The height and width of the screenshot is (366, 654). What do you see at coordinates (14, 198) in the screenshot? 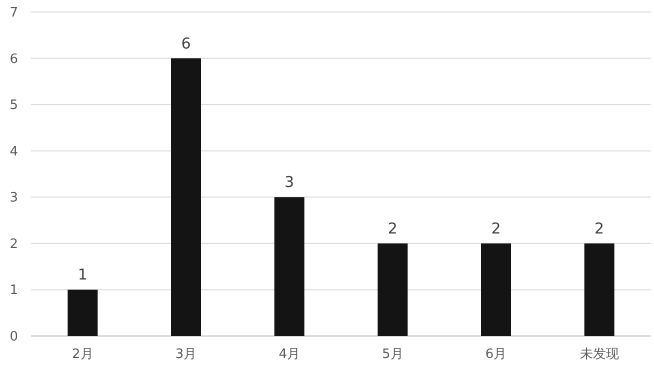
I see `y-tick-label: 3` at bounding box center [14, 198].